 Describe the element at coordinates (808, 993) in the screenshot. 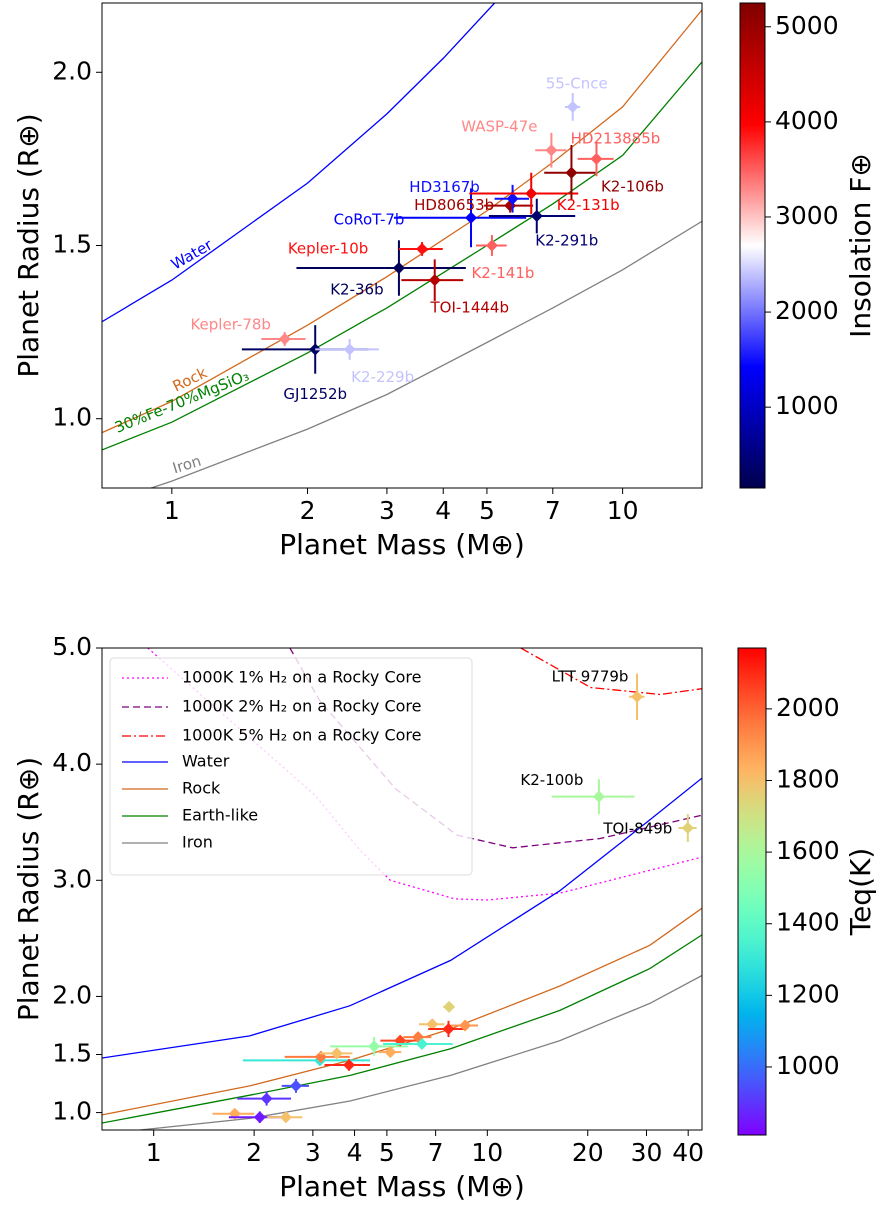

I see `cbar-tick-label: 1200` at that location.